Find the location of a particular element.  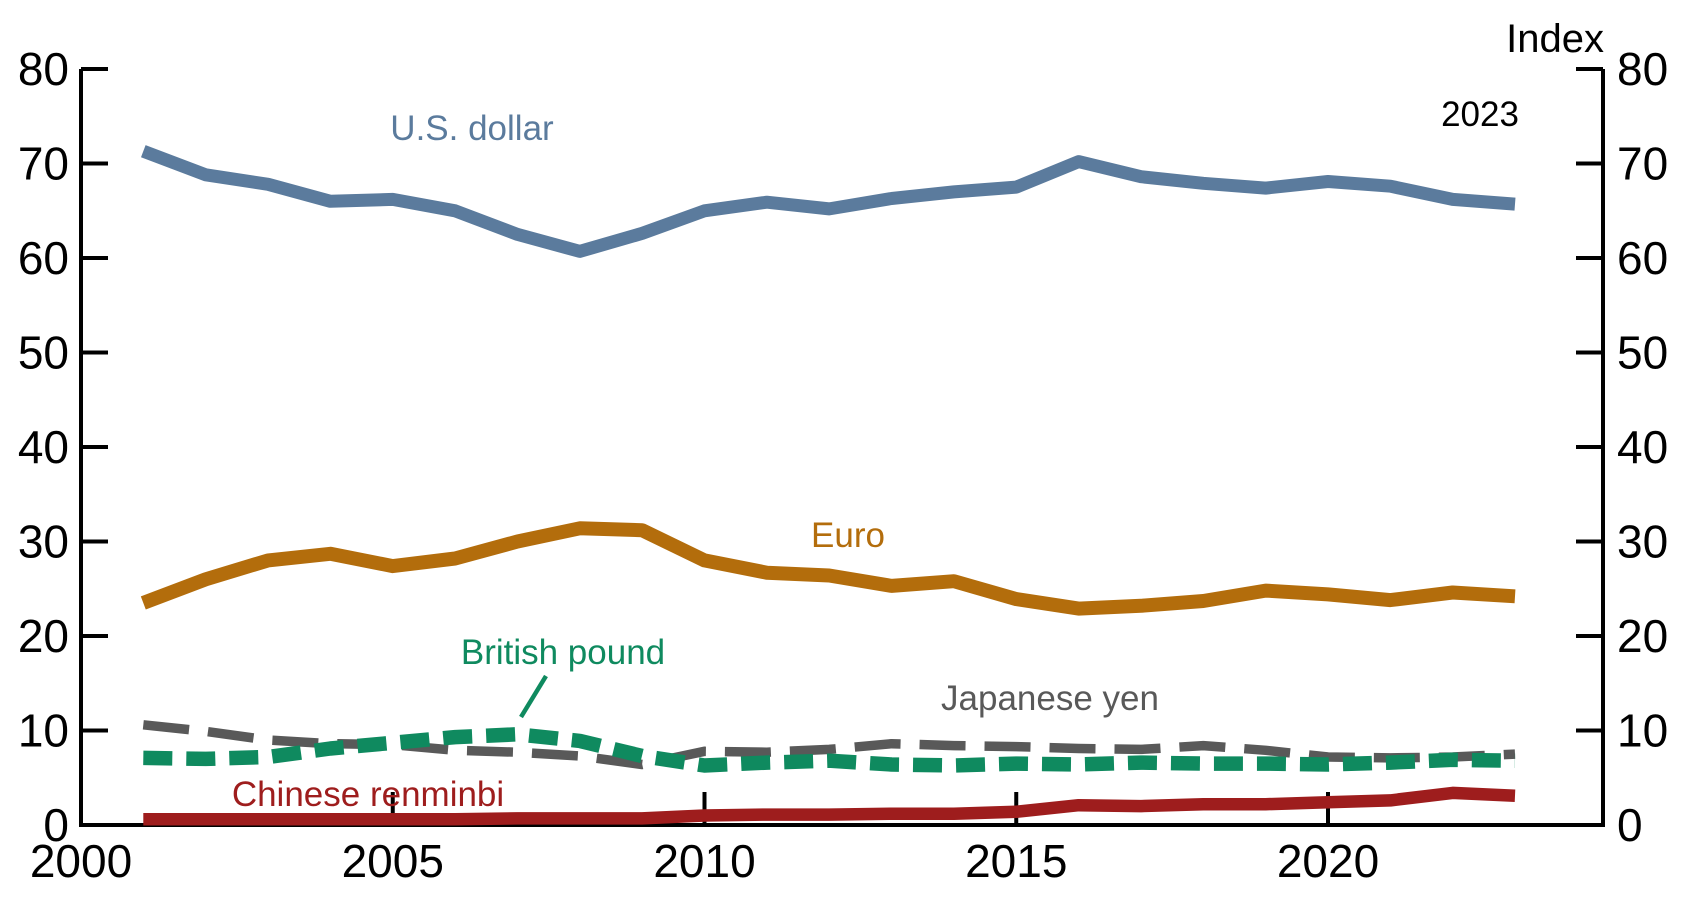

y-tick-label-left: 70 is located at coordinates (43, 164).